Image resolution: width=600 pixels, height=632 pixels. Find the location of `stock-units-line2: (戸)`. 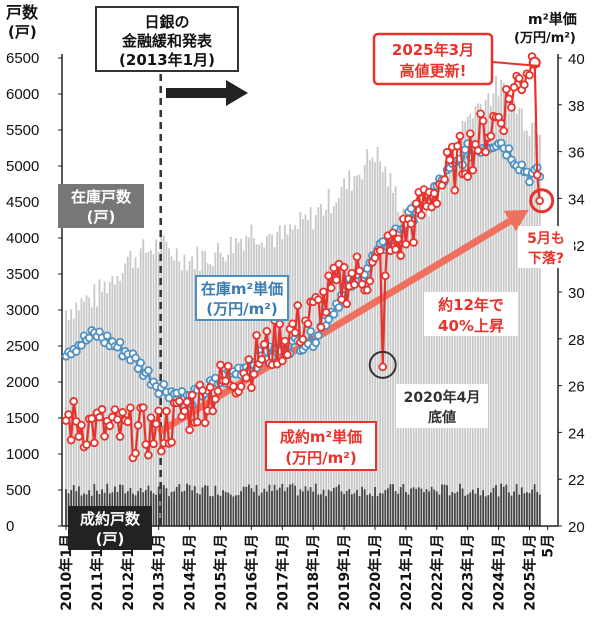

stock-units-line2: (戸) is located at coordinates (101, 217).